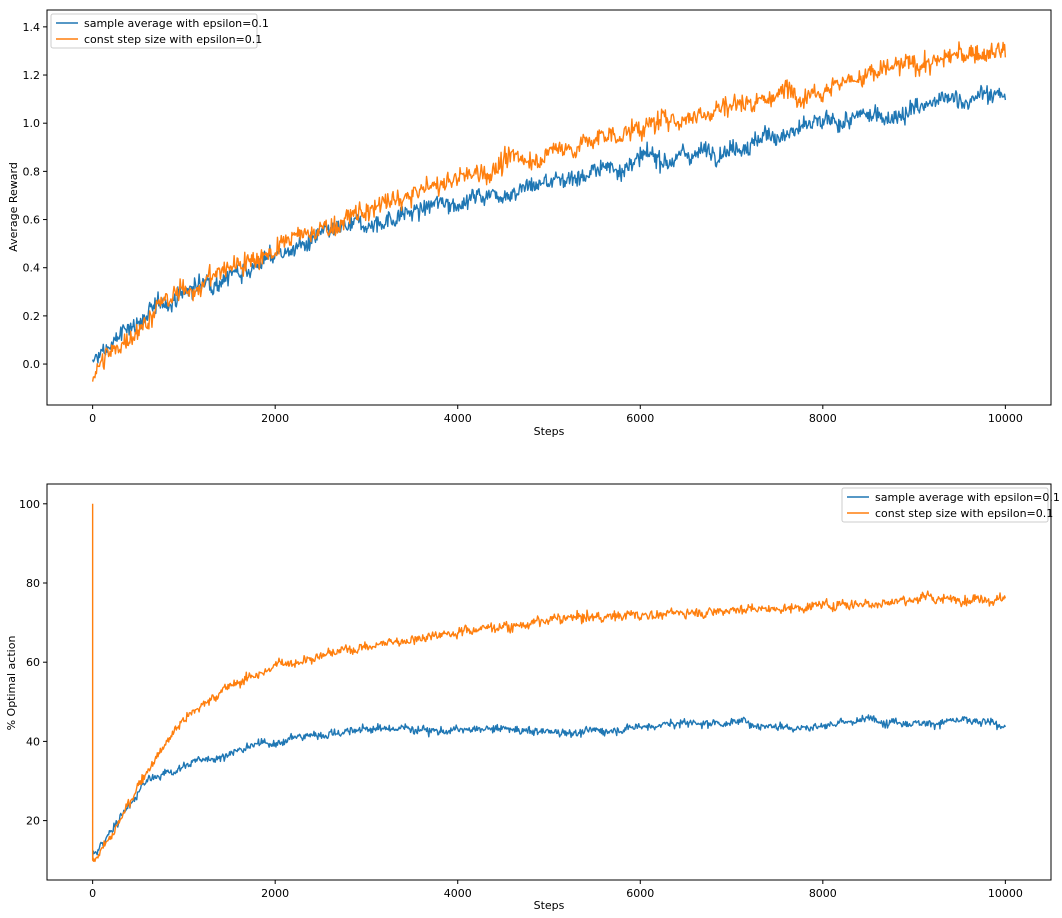 This screenshot has width=1062, height=918. Describe the element at coordinates (33, 821) in the screenshot. I see `optimal-action-y-tick-label: 20` at that location.